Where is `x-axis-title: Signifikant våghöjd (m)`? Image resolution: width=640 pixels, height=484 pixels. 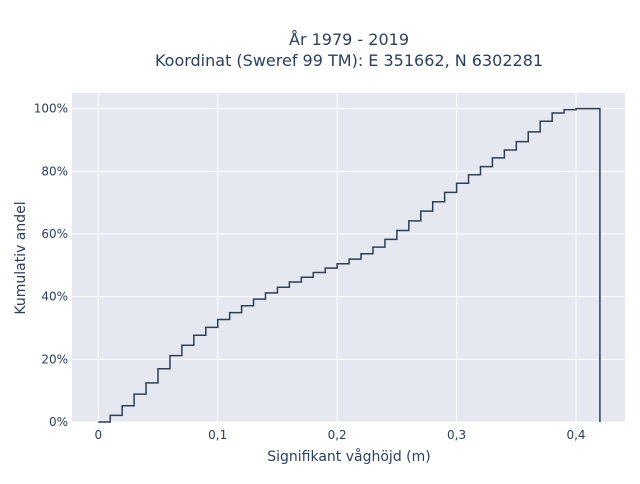
x-axis-title: Signifikant våghöjd (m) is located at coordinates (348, 456).